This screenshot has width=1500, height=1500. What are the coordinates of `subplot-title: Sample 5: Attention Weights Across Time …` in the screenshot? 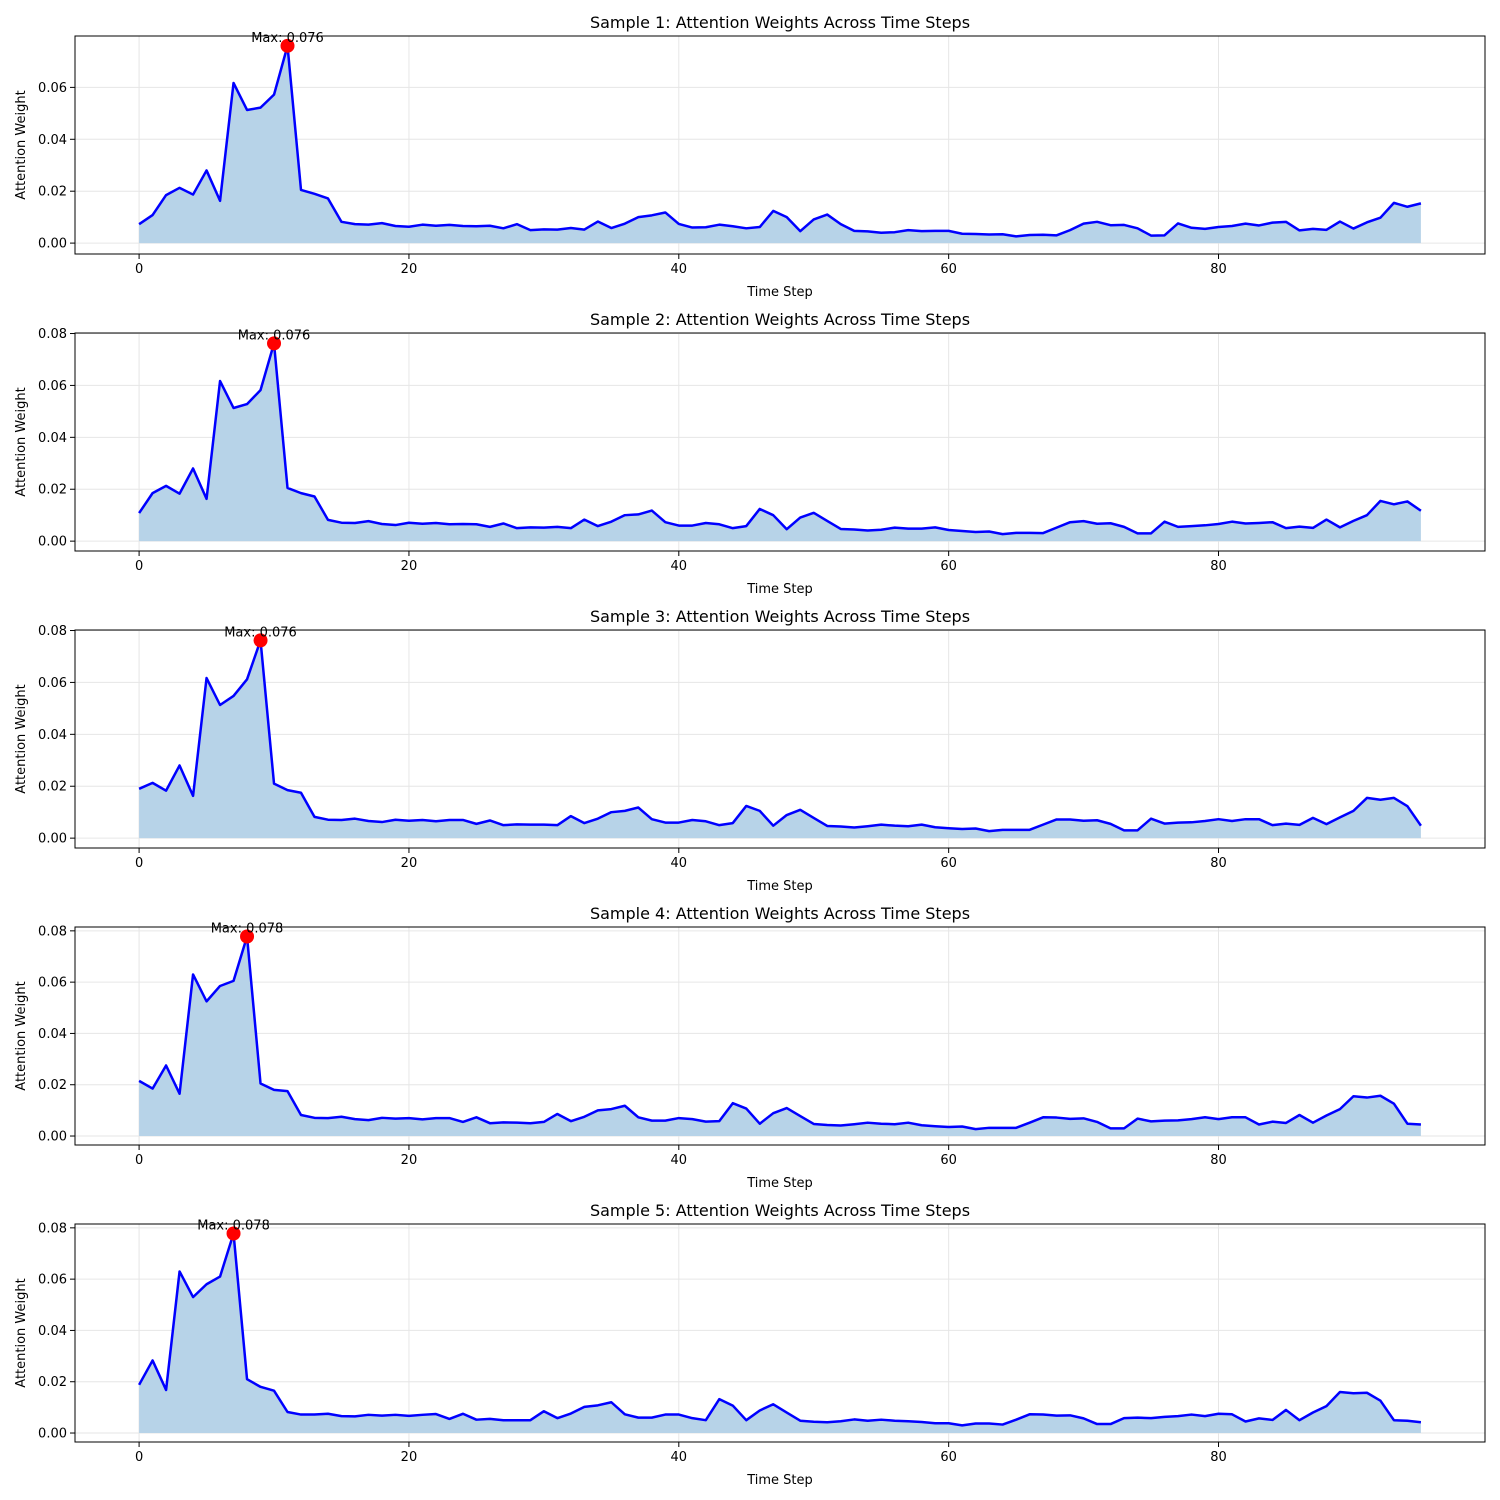 It's located at (780, 1210).